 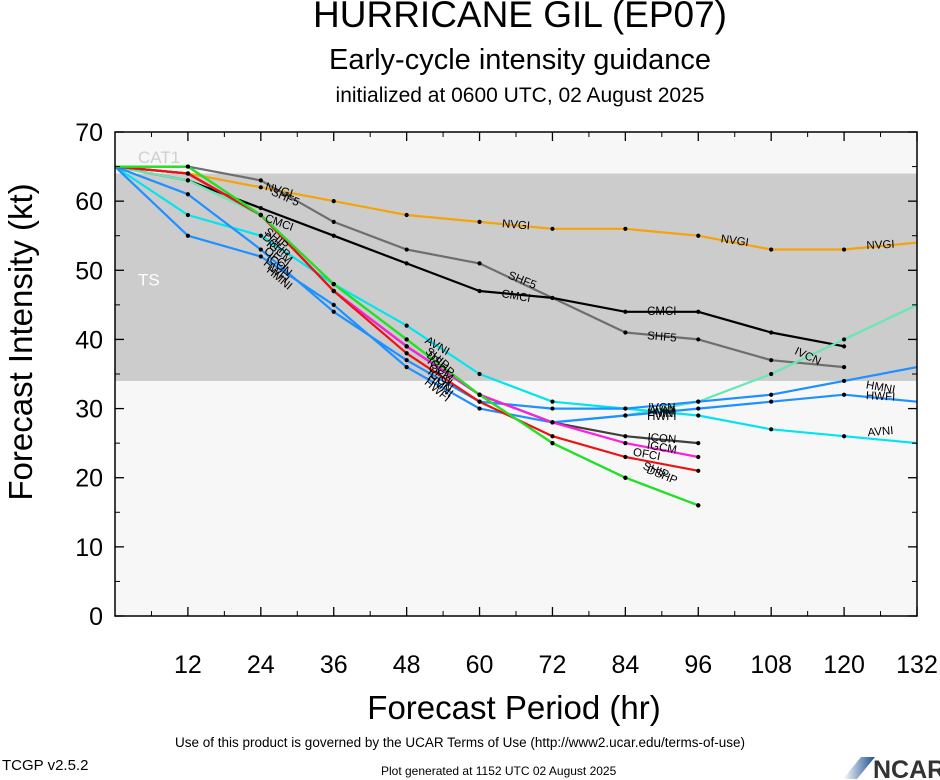 I want to click on y-axis-label: Forecast Intensity (kt), so click(x=20, y=341).